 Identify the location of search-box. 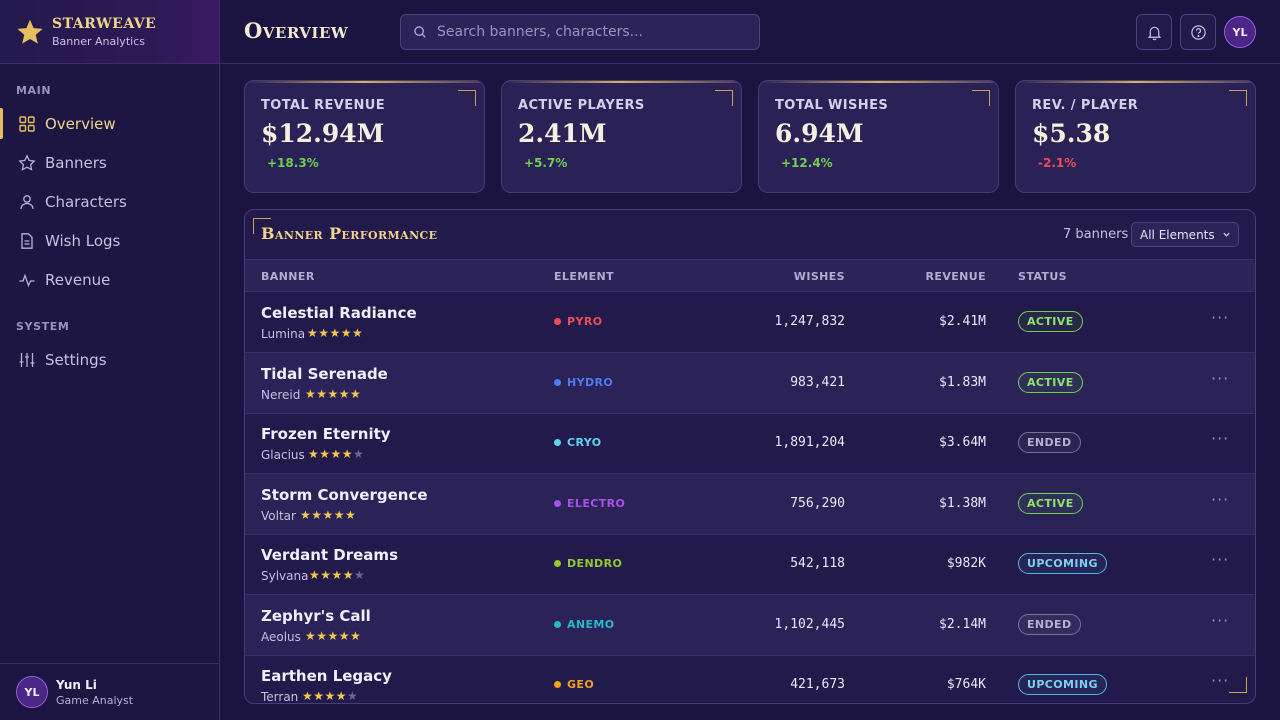
(580, 32).